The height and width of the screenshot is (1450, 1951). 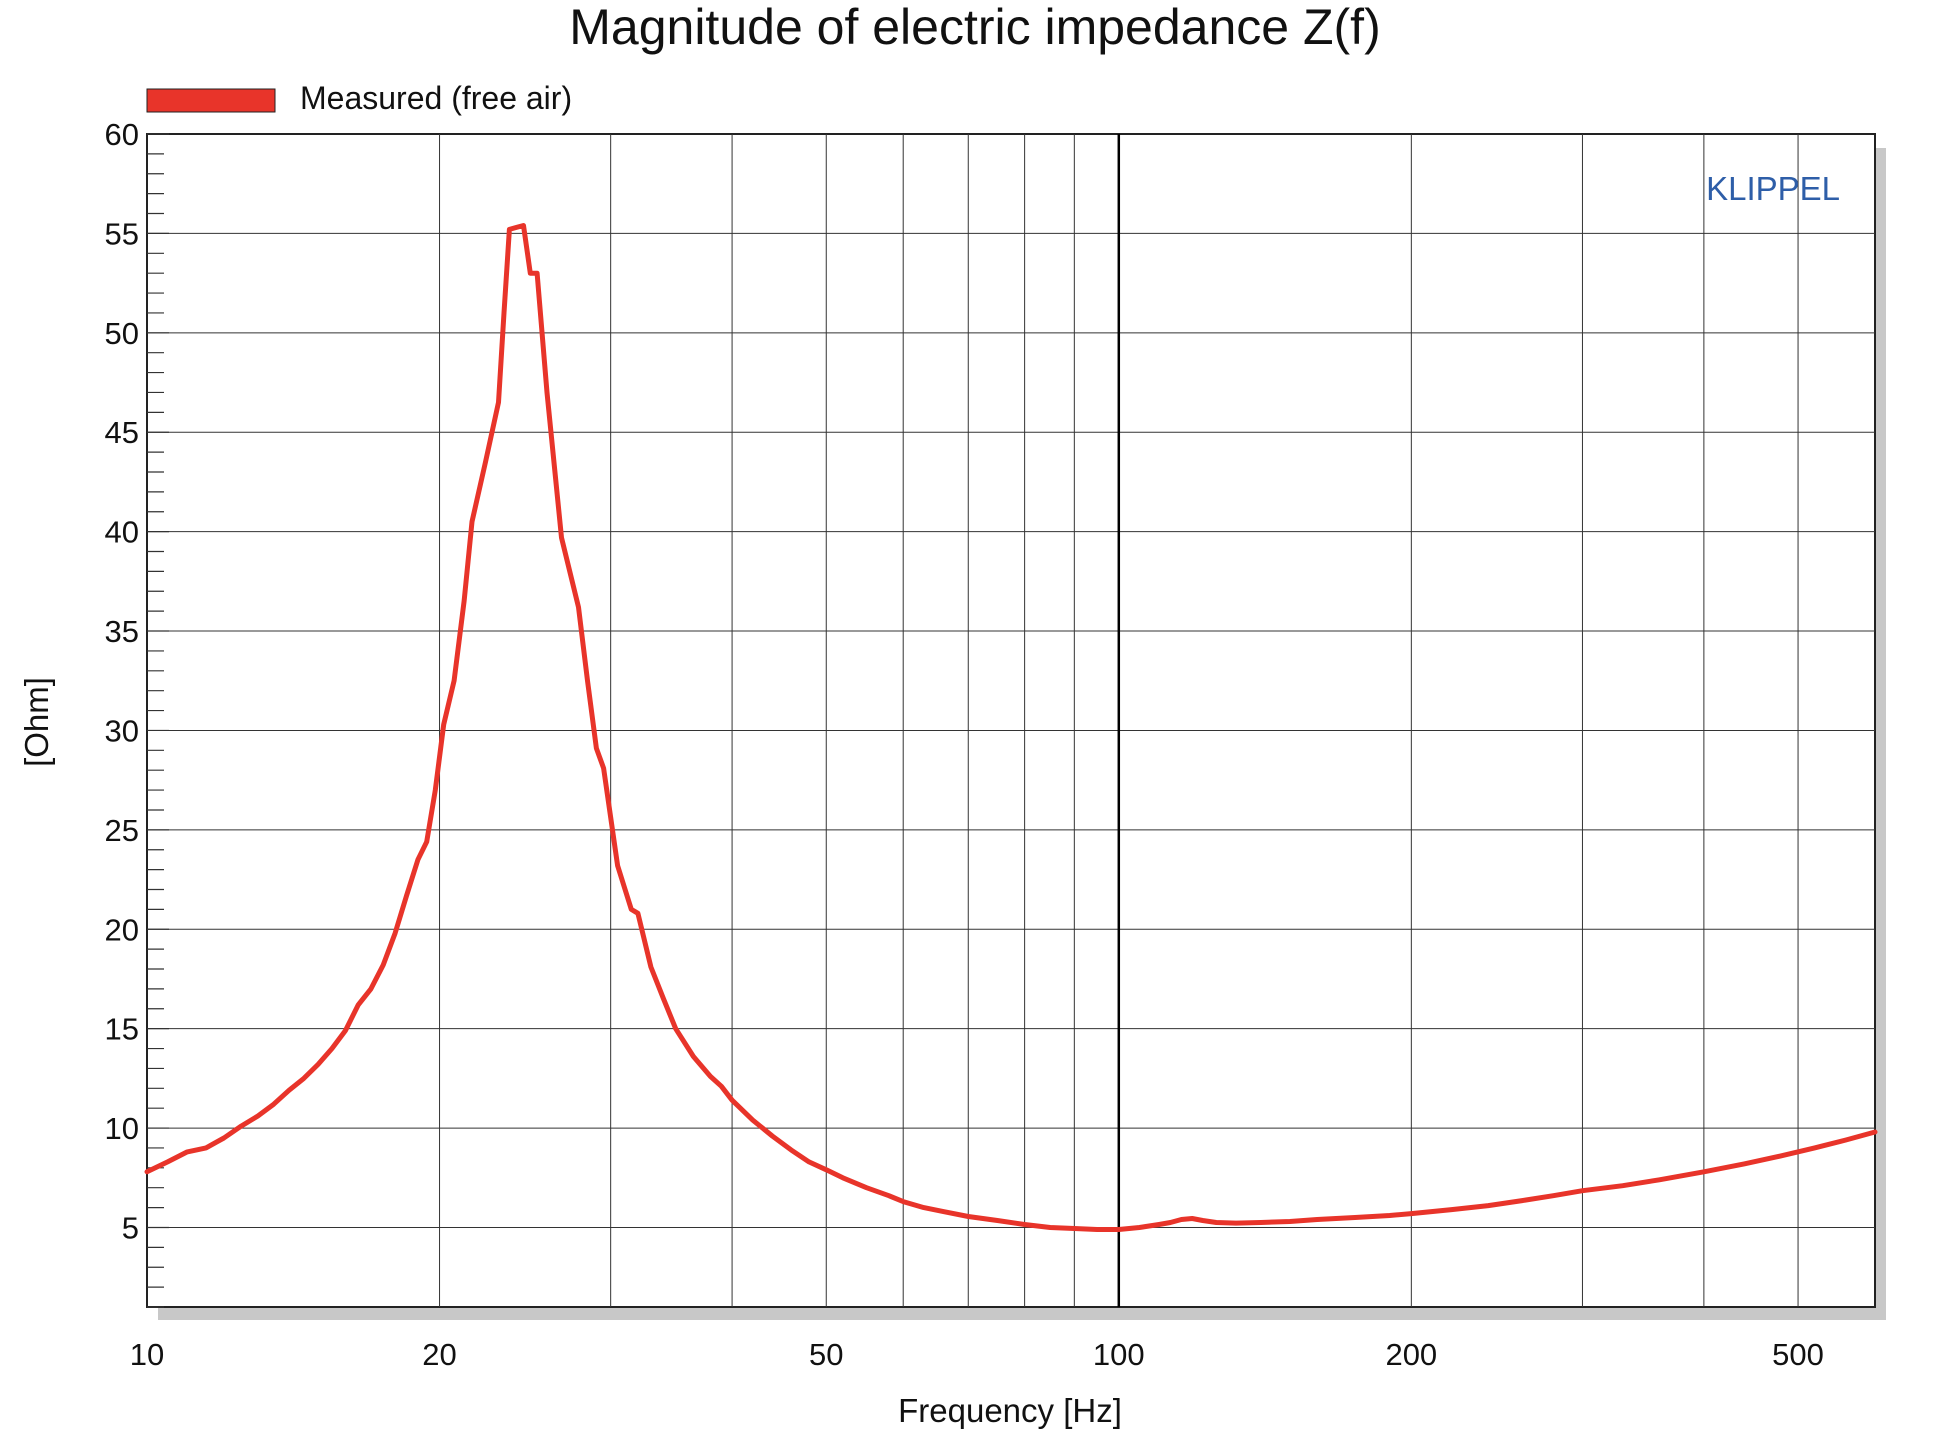 I want to click on x-axis-ticks: 10 20 50 100 200 500, so click(x=977, y=1354).